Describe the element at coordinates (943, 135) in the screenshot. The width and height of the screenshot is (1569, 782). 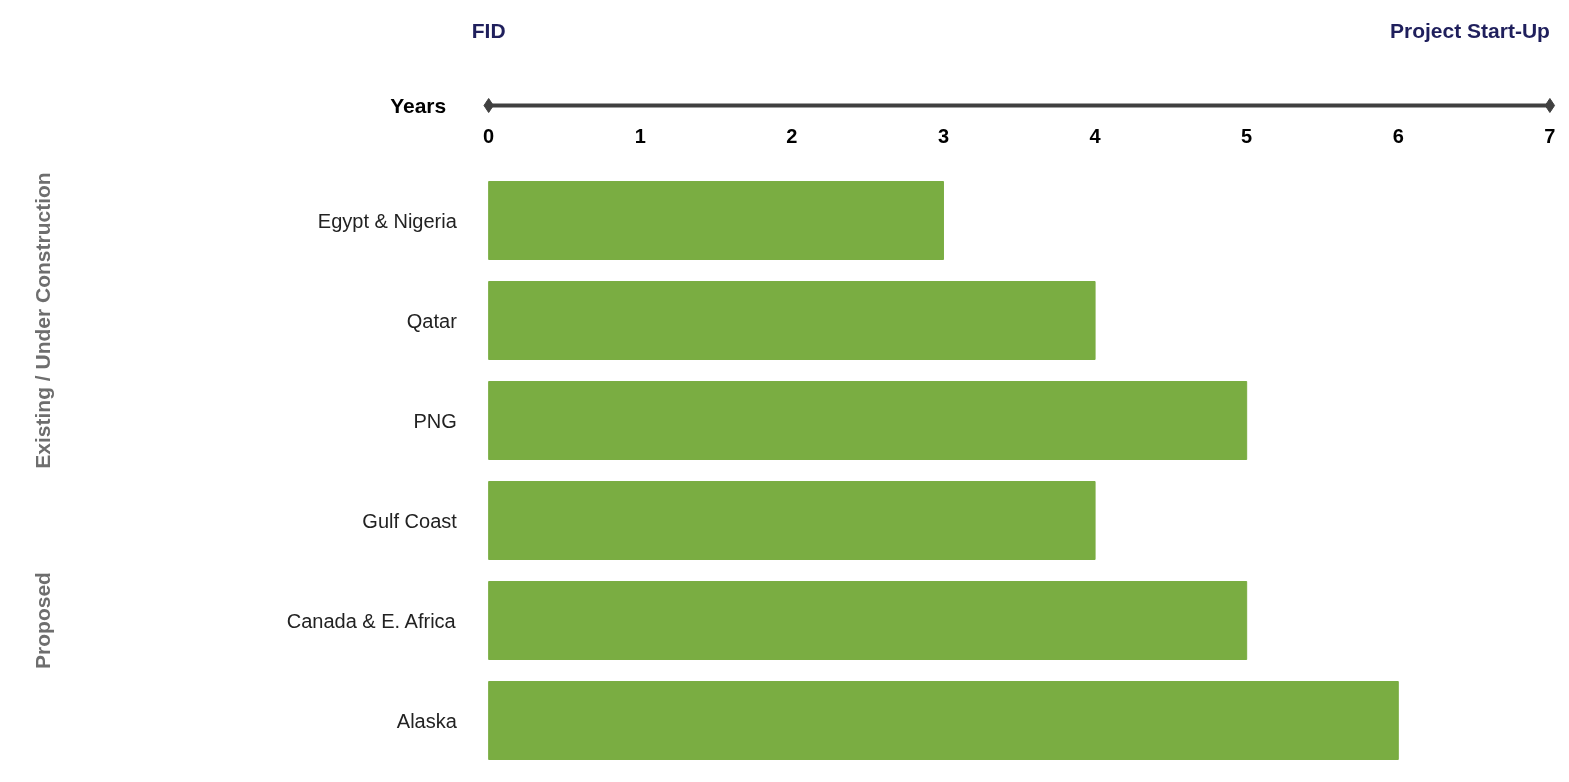
I see `x-tick-label: 3` at that location.